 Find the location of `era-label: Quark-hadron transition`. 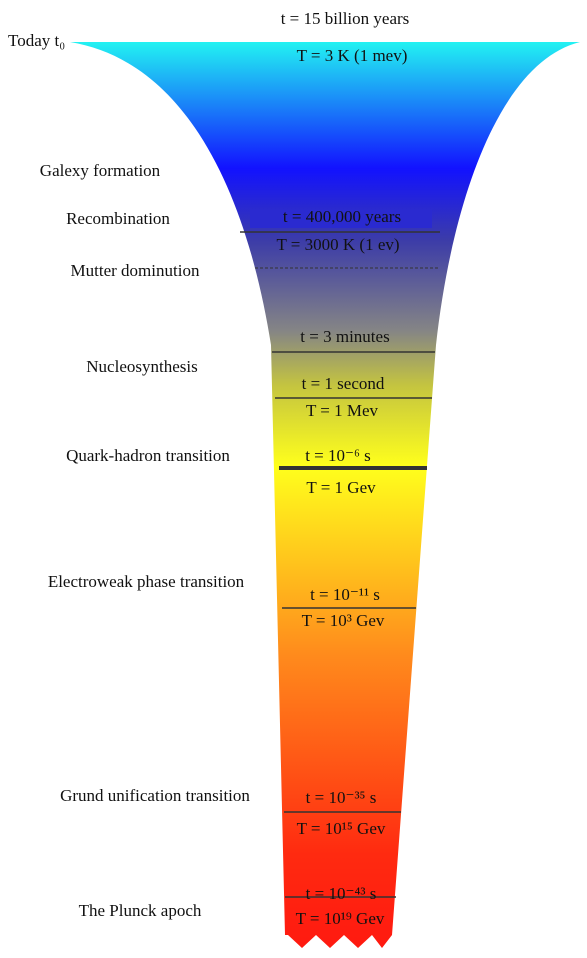

era-label: Quark-hadron transition is located at coordinates (148, 455).